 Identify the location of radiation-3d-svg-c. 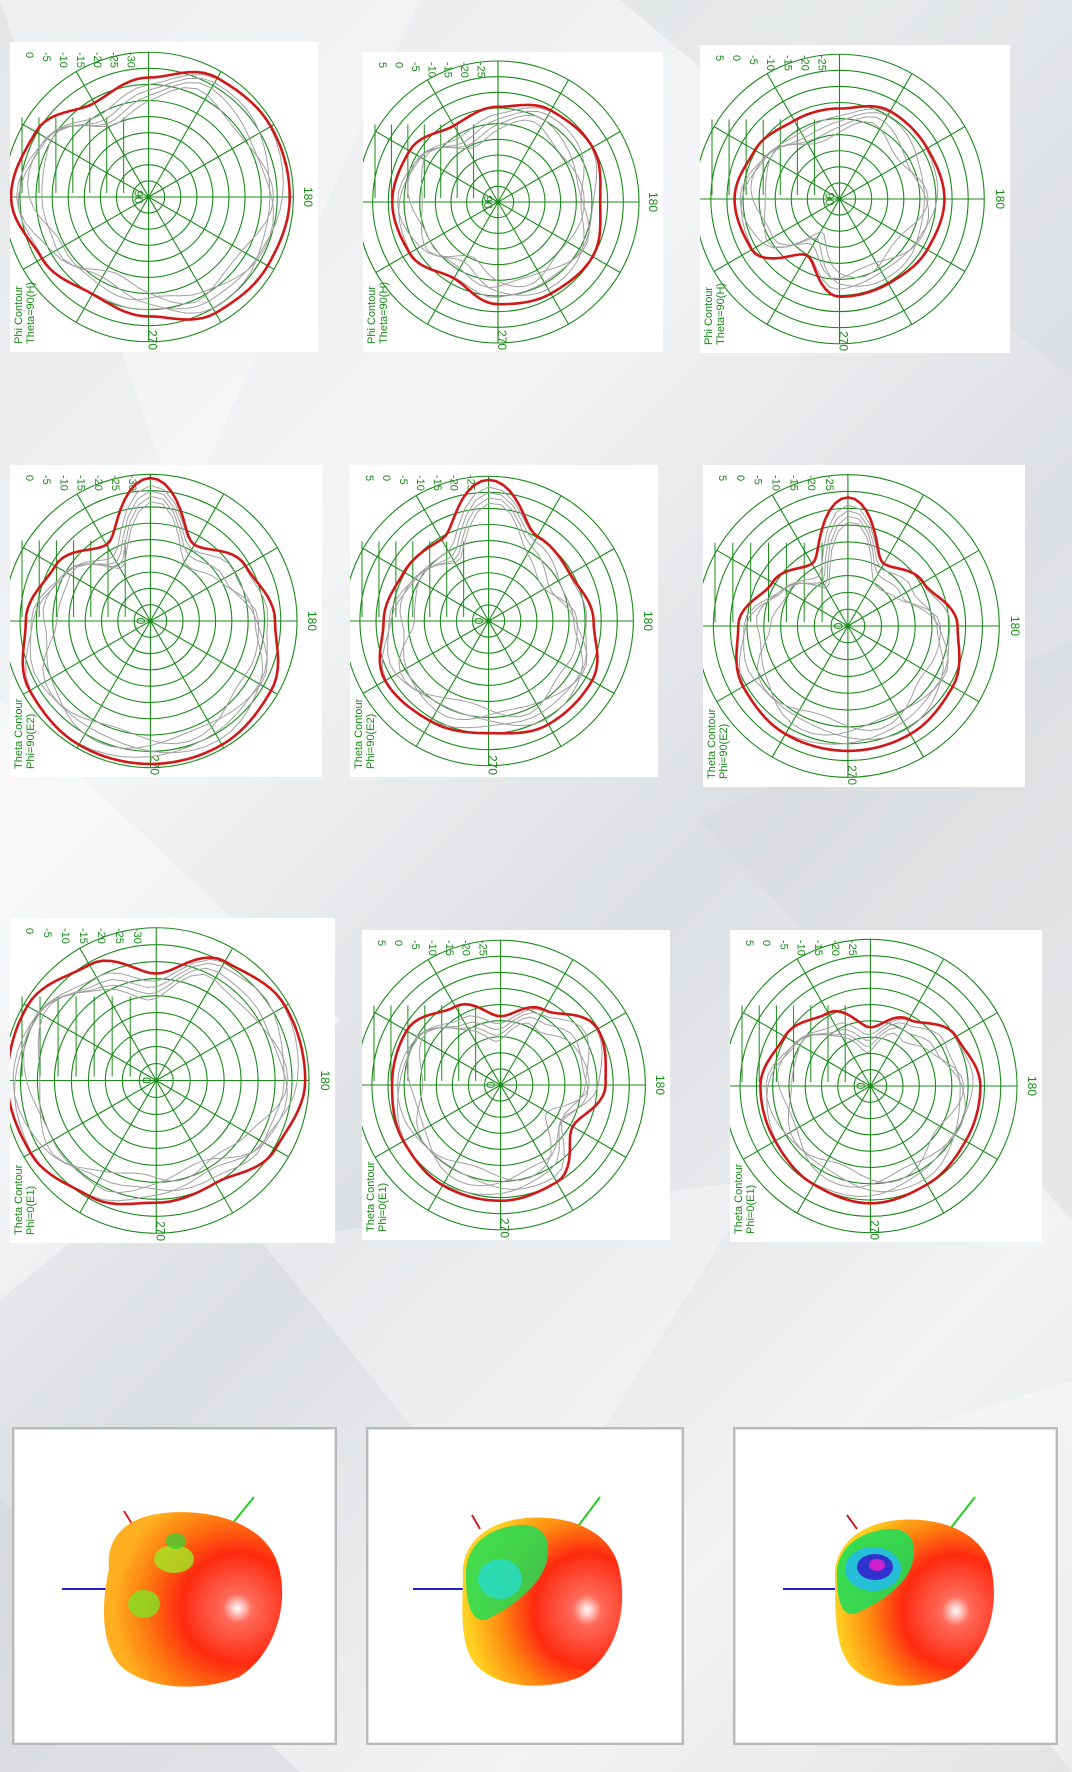
(888, 1591).